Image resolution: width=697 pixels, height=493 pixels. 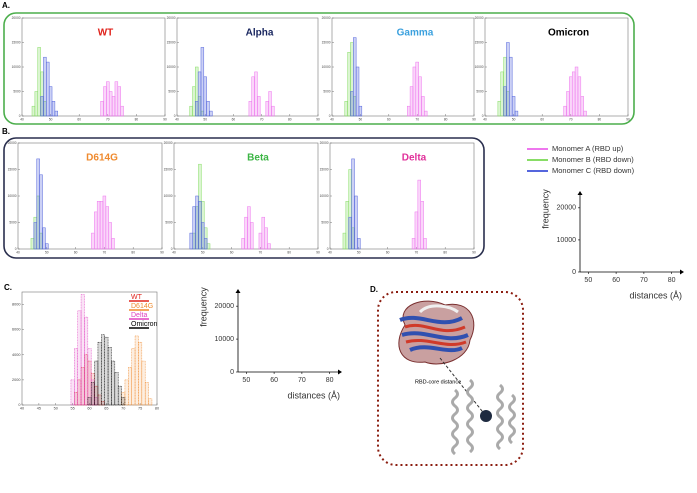 What do you see at coordinates (102, 158) in the screenshot?
I see `chart-title: D614G` at bounding box center [102, 158].